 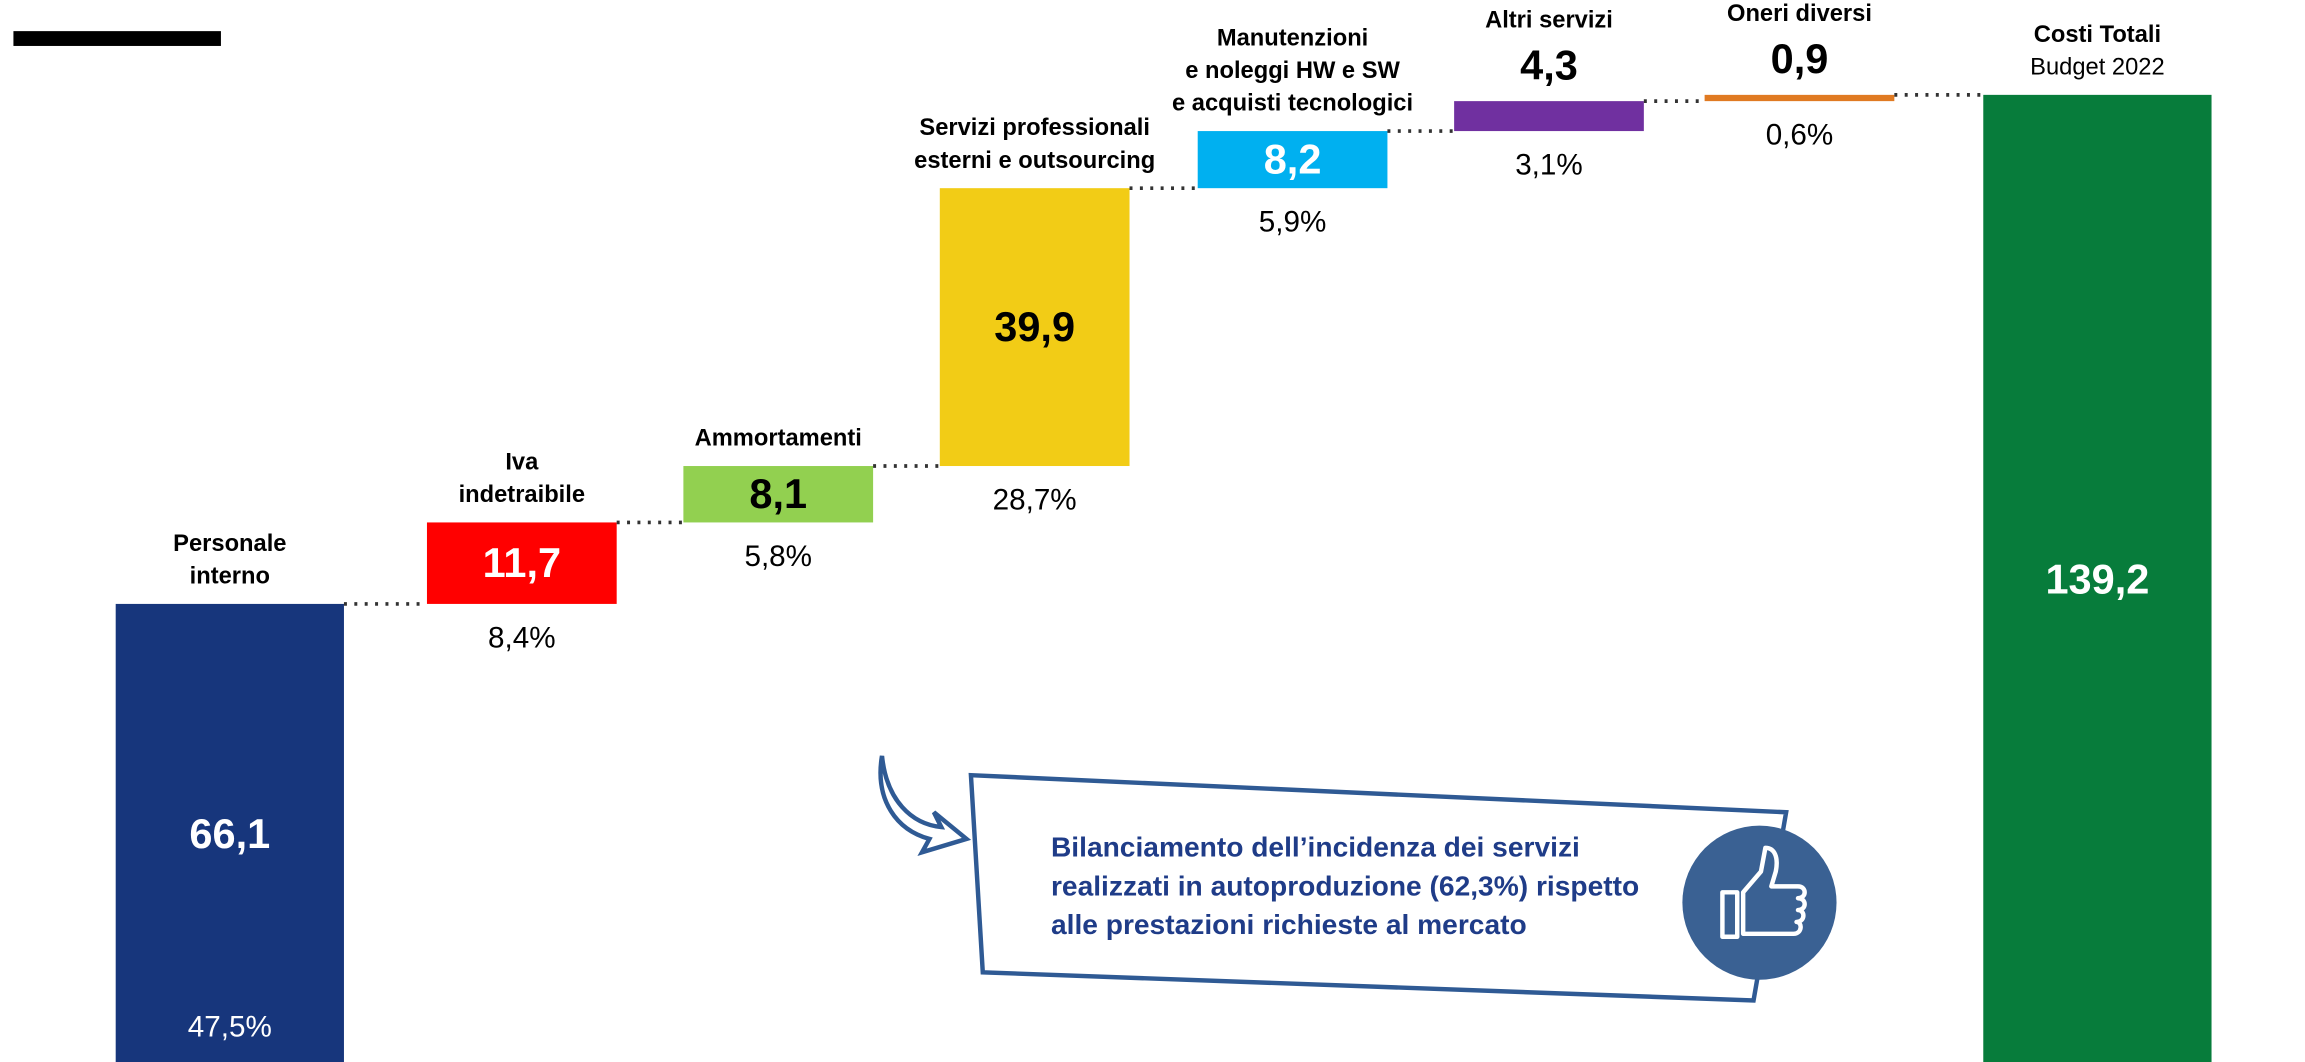 What do you see at coordinates (1549, 164) in the screenshot?
I see `share-label: 3,1%` at bounding box center [1549, 164].